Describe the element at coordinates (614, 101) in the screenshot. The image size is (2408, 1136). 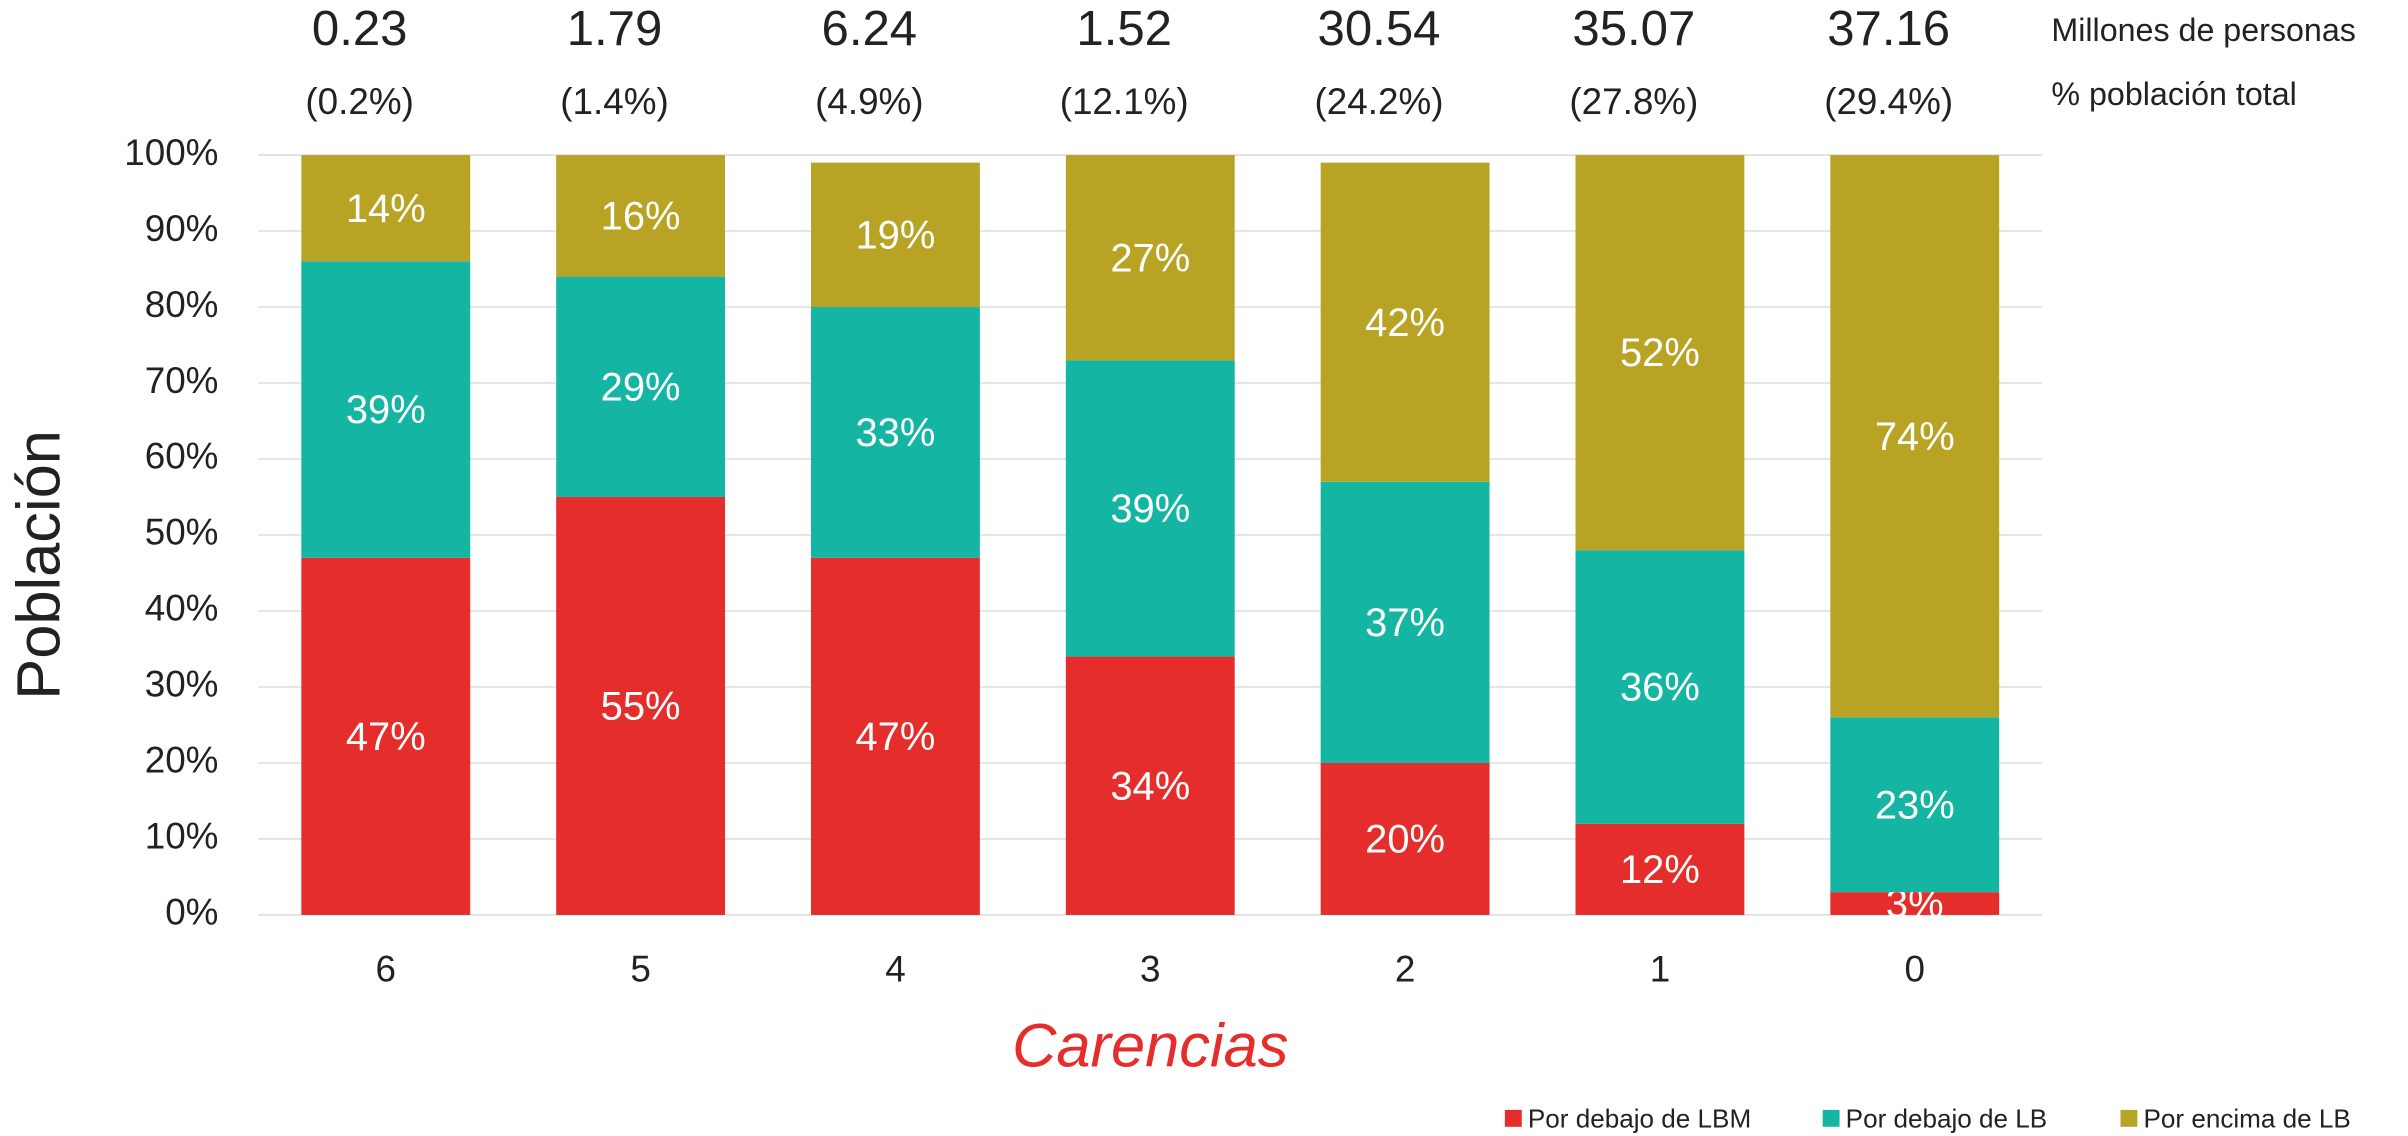
I see `top-percent: (1.4%)` at that location.